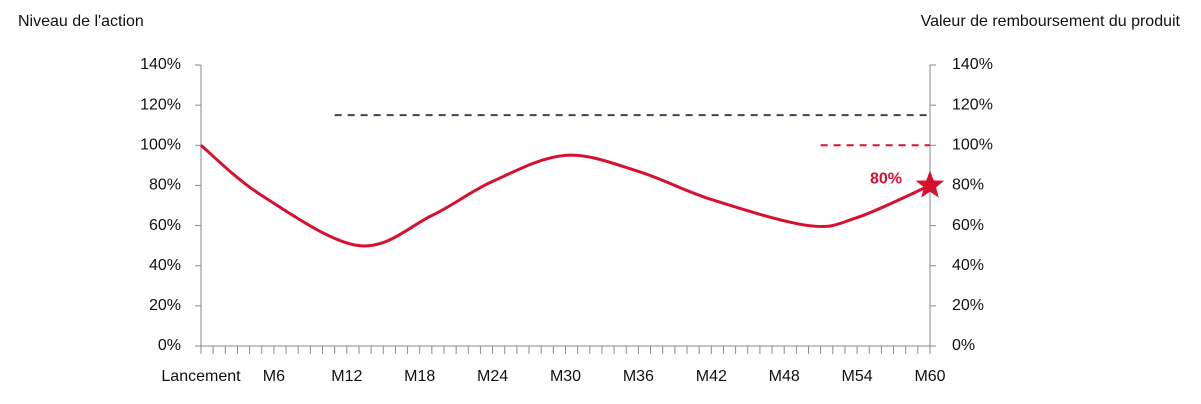  Describe the element at coordinates (968, 265) in the screenshot. I see `y2-tick-label: 40%` at that location.